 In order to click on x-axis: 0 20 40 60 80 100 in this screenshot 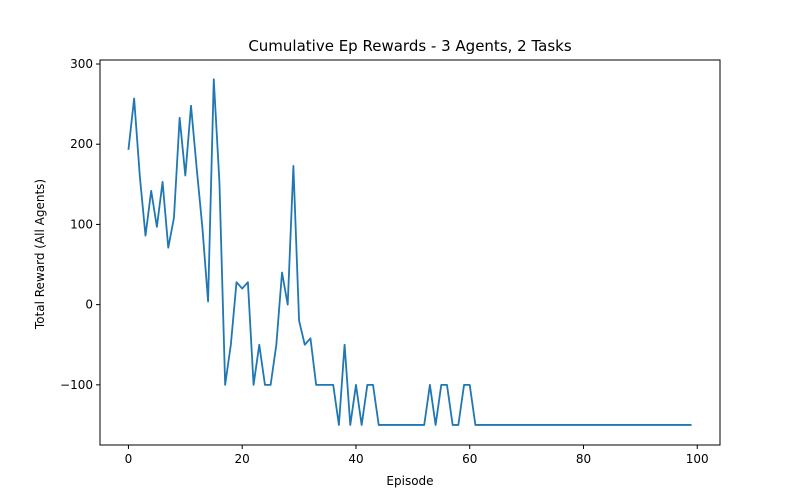, I will do `click(417, 455)`.